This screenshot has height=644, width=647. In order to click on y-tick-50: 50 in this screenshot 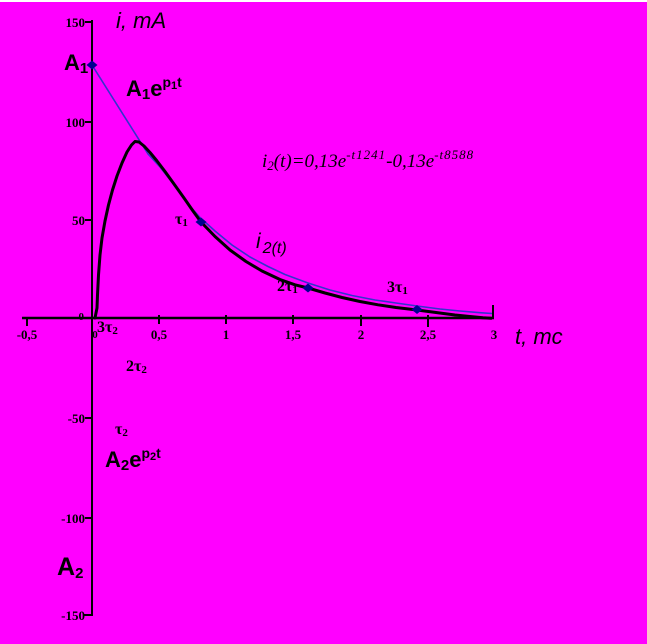, I will do `click(78, 220)`.